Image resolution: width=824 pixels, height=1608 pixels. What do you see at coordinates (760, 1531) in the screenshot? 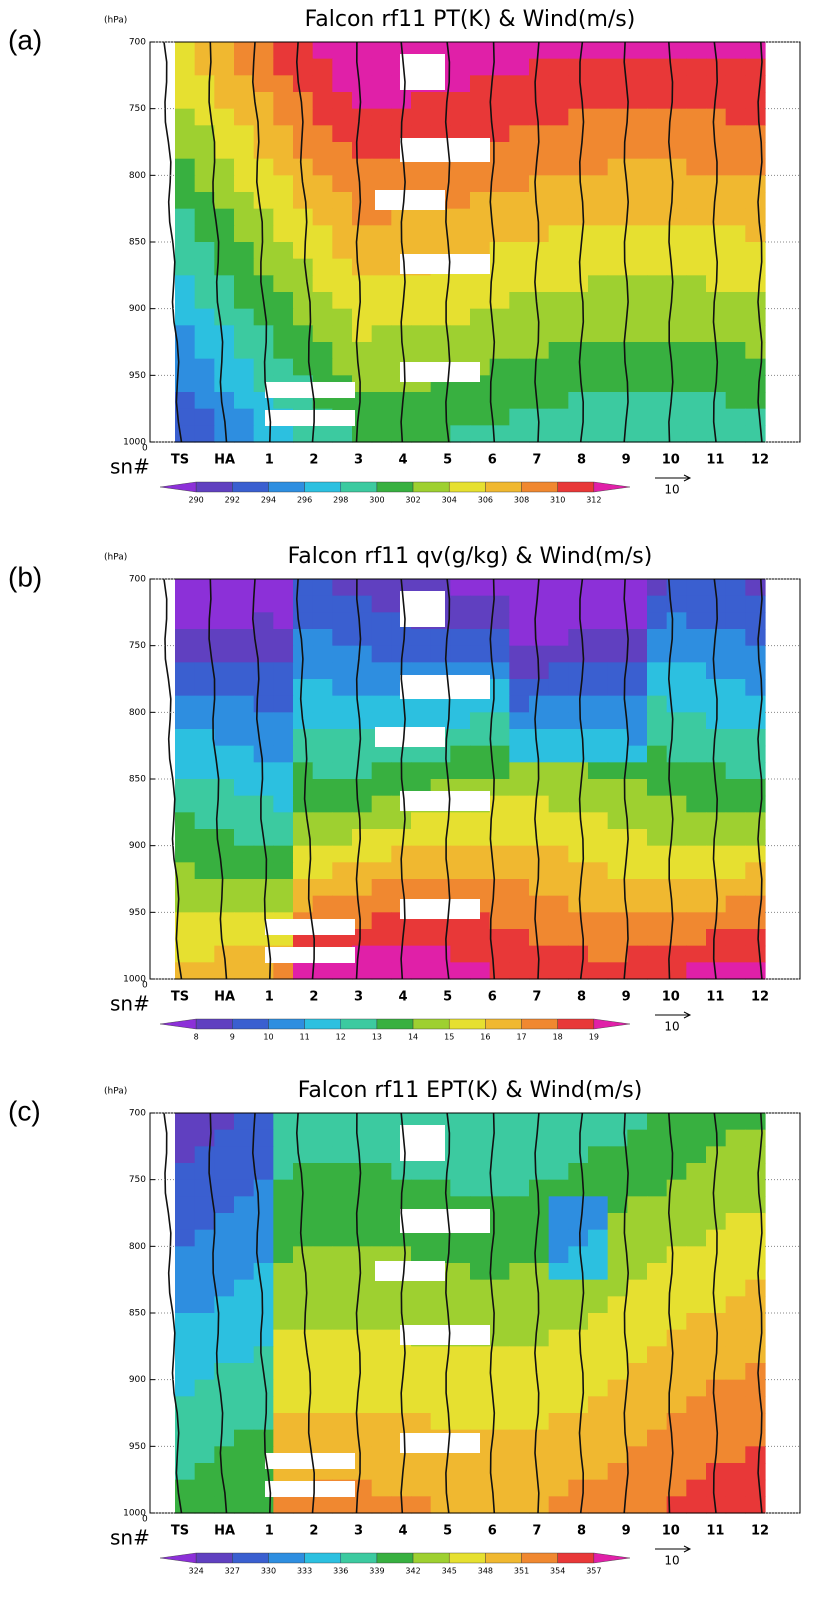
I see `x-tick-label: 12` at bounding box center [760, 1531].